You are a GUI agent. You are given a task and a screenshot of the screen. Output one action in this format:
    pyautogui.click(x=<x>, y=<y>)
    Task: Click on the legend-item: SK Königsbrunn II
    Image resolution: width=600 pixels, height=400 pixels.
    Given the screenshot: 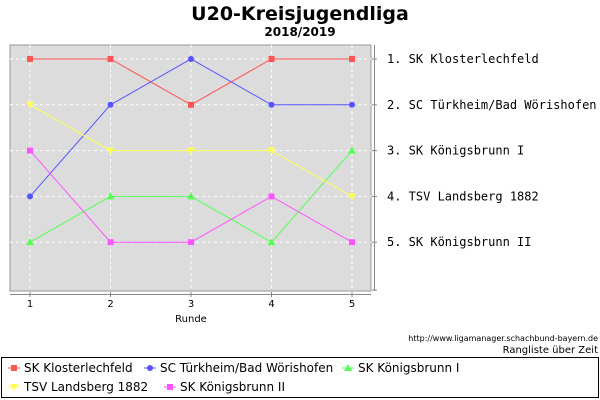 What is the action you would take?
    pyautogui.click(x=224, y=387)
    